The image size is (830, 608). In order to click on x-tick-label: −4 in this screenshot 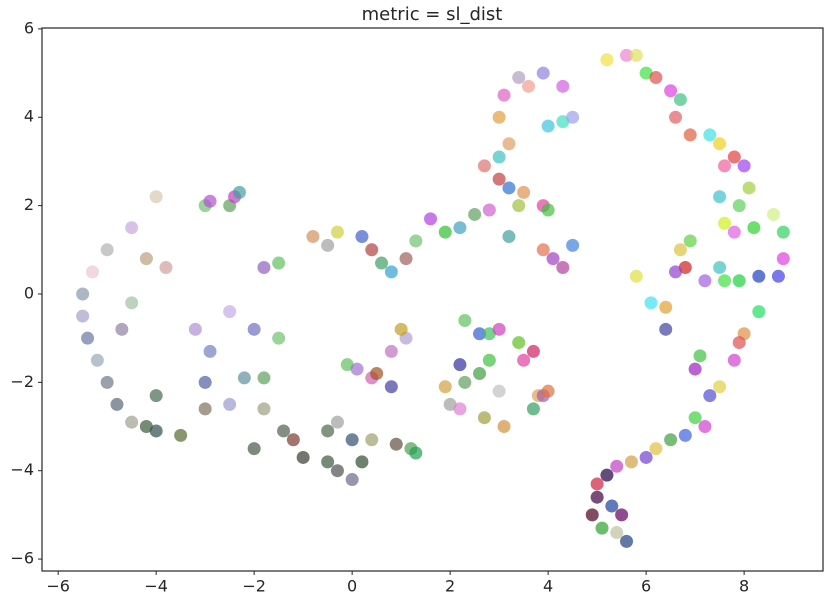, I will do `click(156, 586)`.